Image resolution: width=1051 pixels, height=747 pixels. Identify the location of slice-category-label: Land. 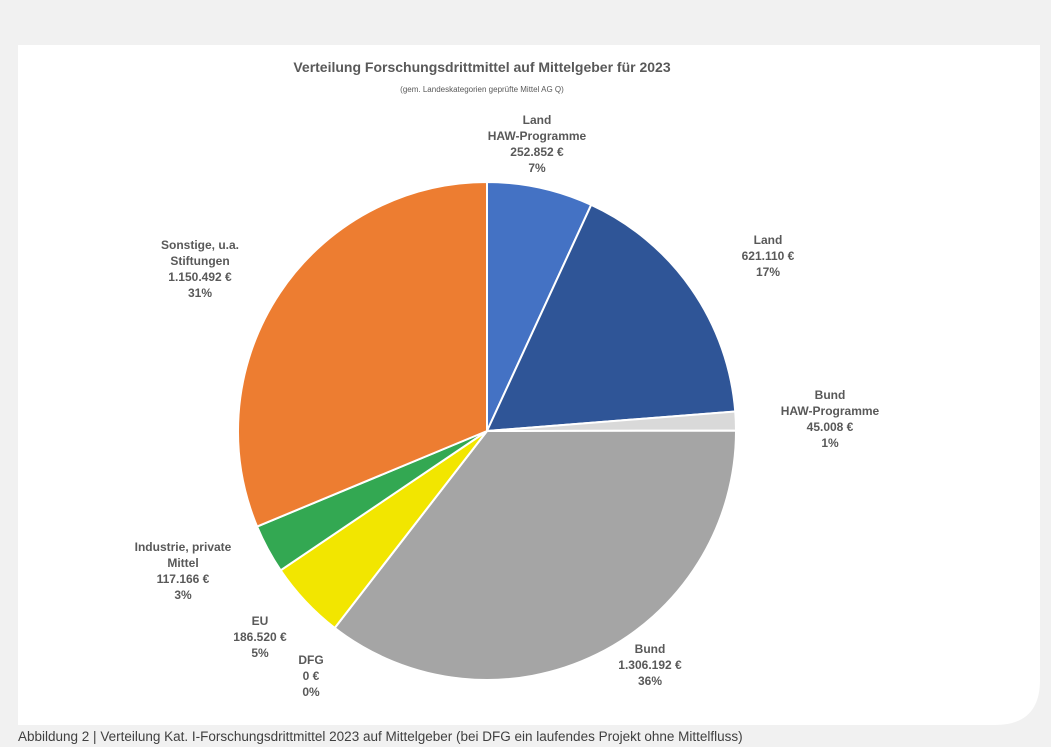
(768, 240).